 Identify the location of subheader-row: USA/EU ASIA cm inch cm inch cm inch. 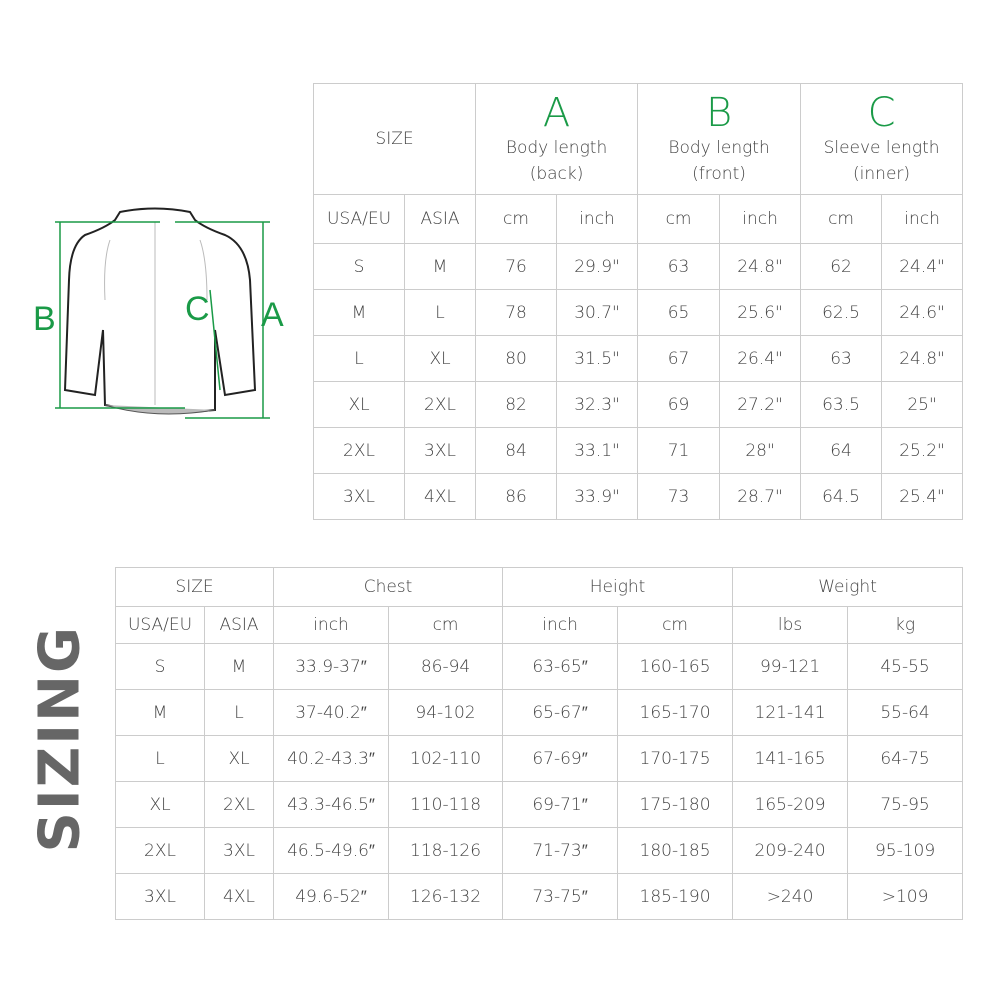
(638, 219).